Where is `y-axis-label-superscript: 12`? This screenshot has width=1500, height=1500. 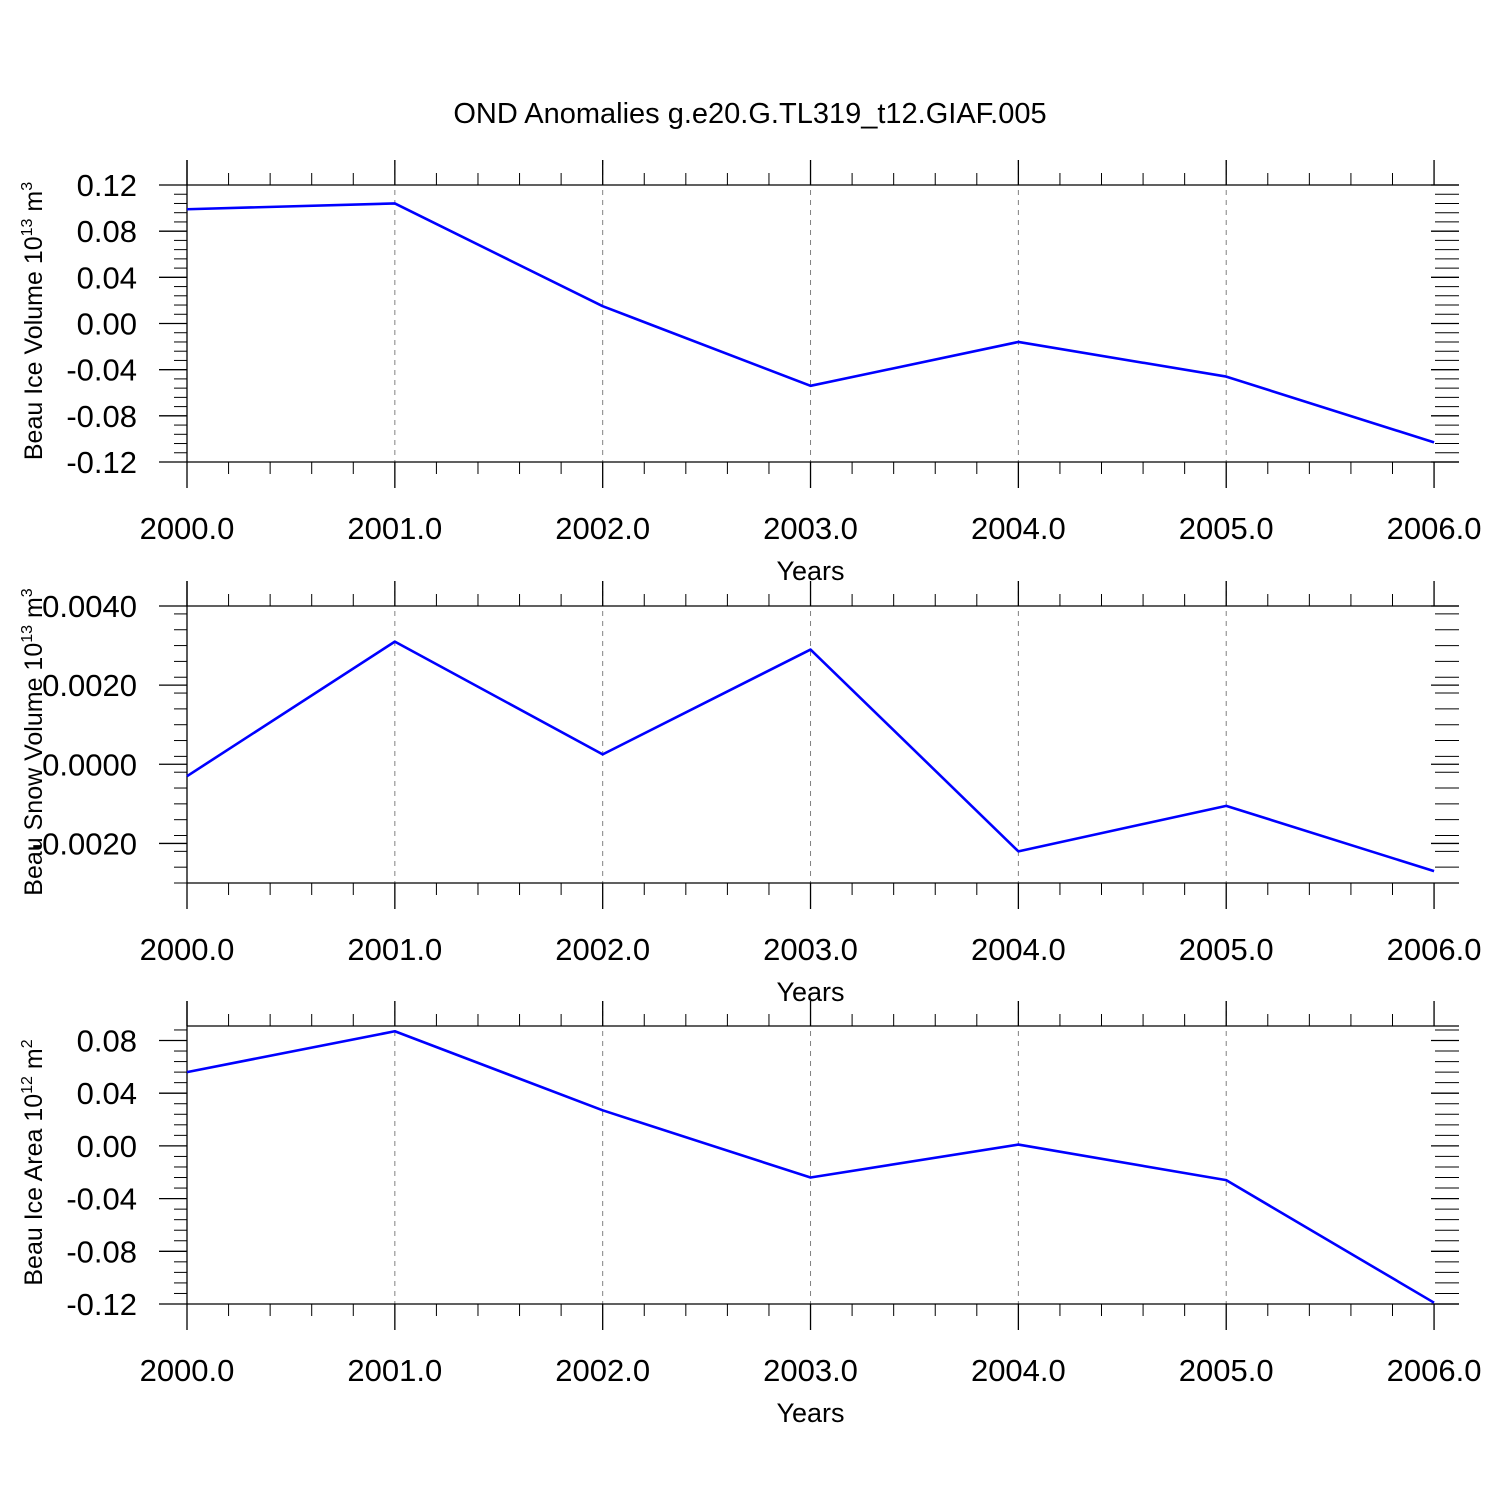
y-axis-label-superscript: 12 is located at coordinates (27, 1085).